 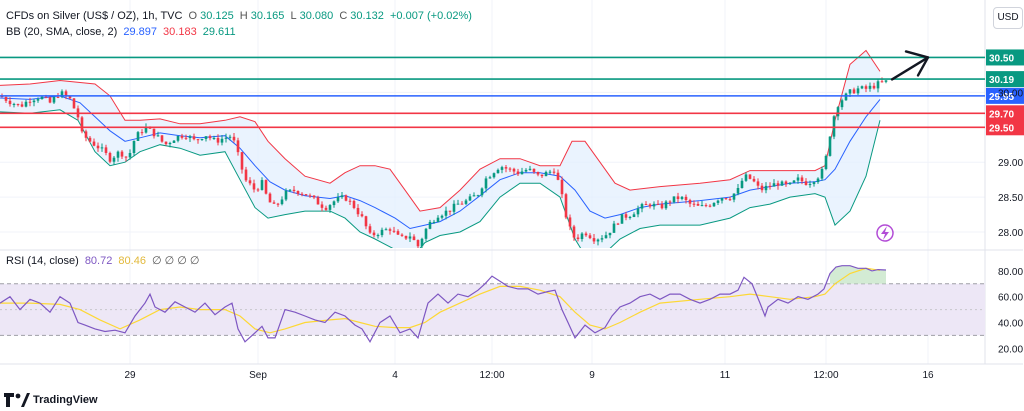 What do you see at coordinates (1010, 233) in the screenshot?
I see `price-tick-0: 28.00` at bounding box center [1010, 233].